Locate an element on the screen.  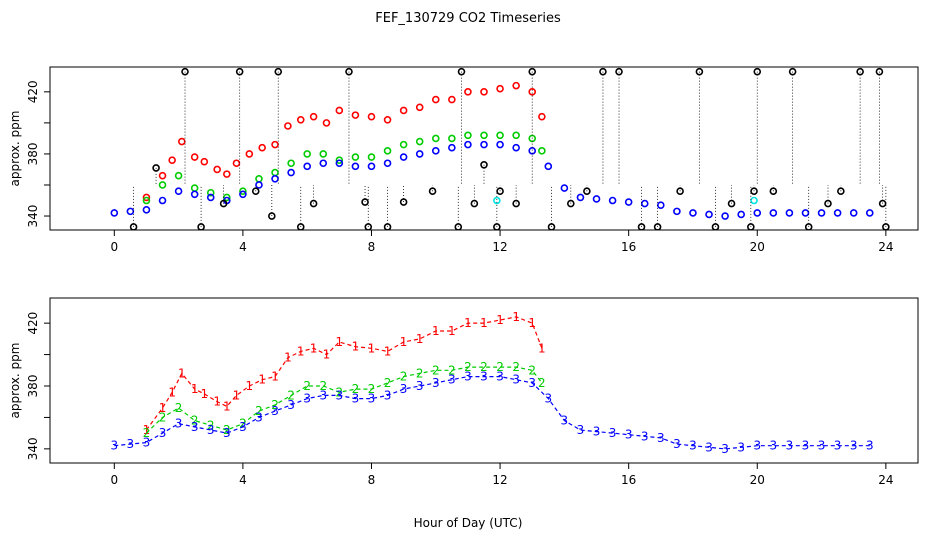
x-tick-label: 20 is located at coordinates (757, 480).